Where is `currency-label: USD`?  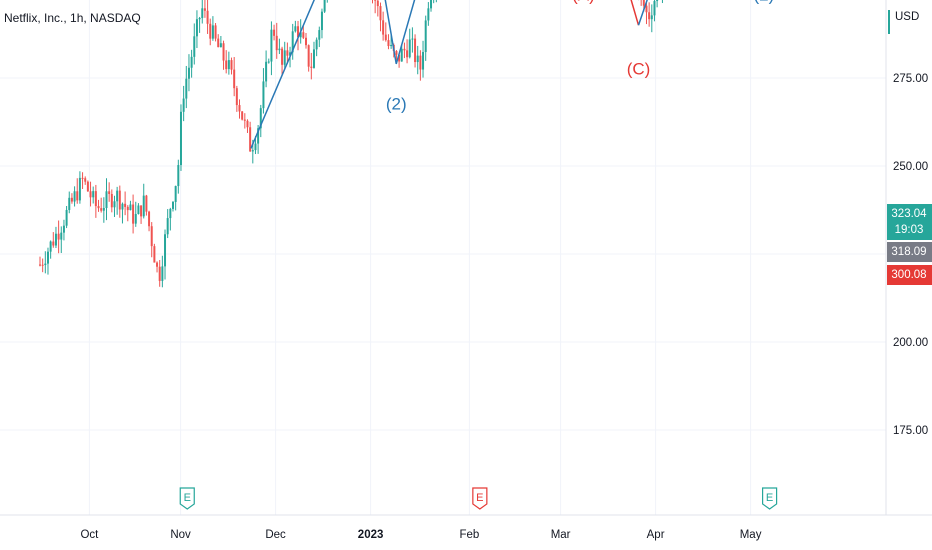
currency-label: USD is located at coordinates (907, 17).